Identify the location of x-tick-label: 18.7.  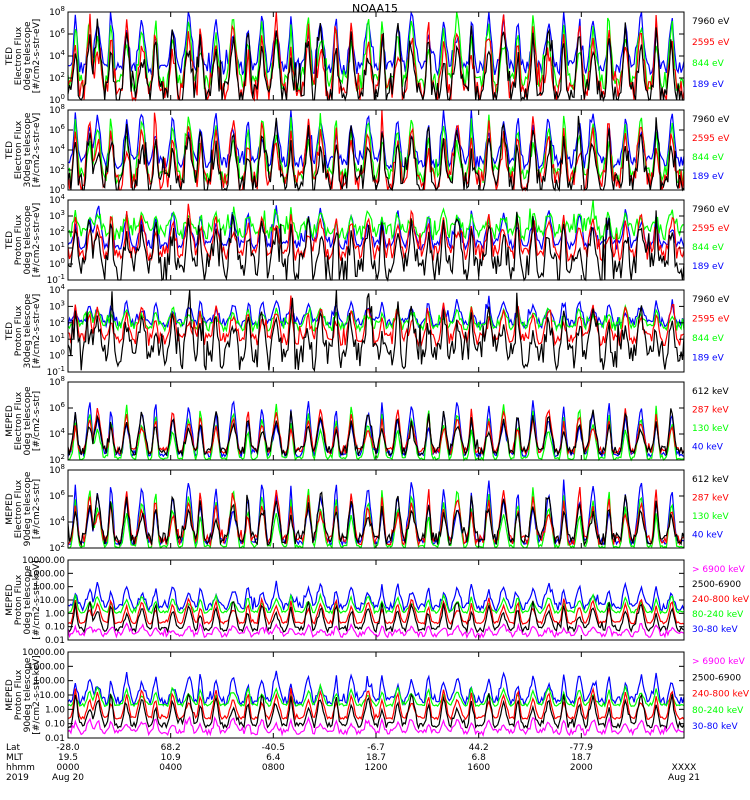
(376, 758).